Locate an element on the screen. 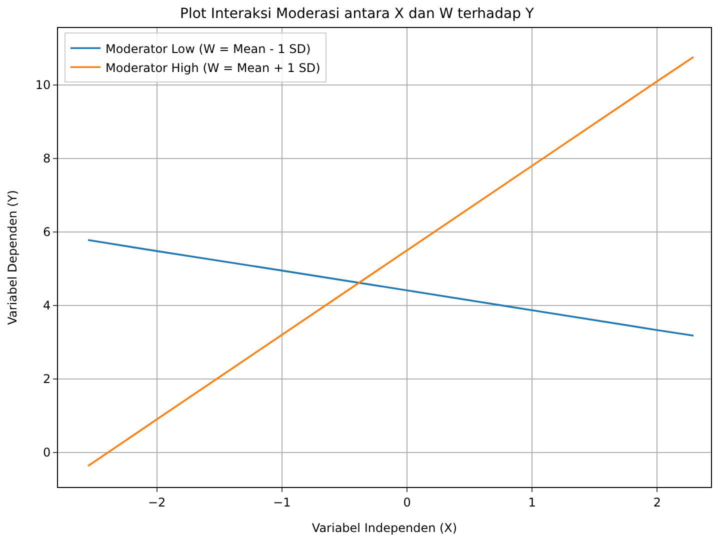 This screenshot has height=535, width=714. x-tick-label: 0 is located at coordinates (407, 502).